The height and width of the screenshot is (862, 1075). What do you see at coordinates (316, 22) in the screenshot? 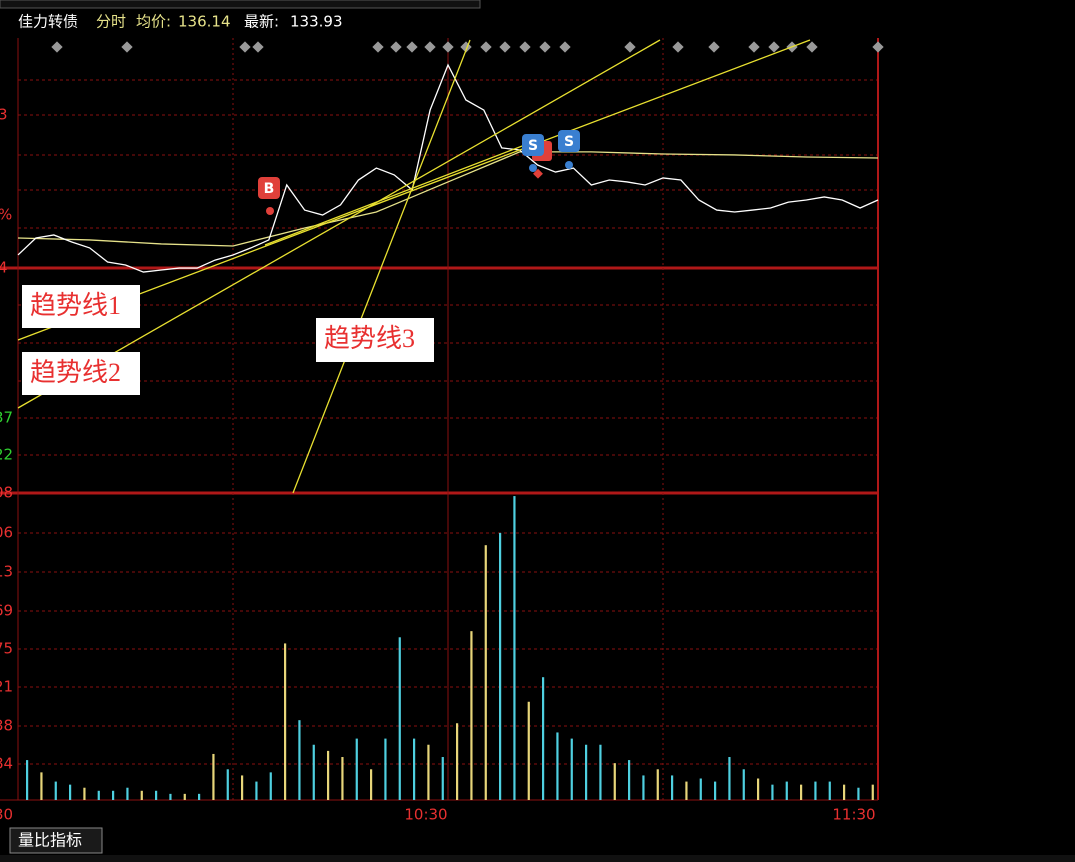
I see `latest: 133.93` at bounding box center [316, 22].